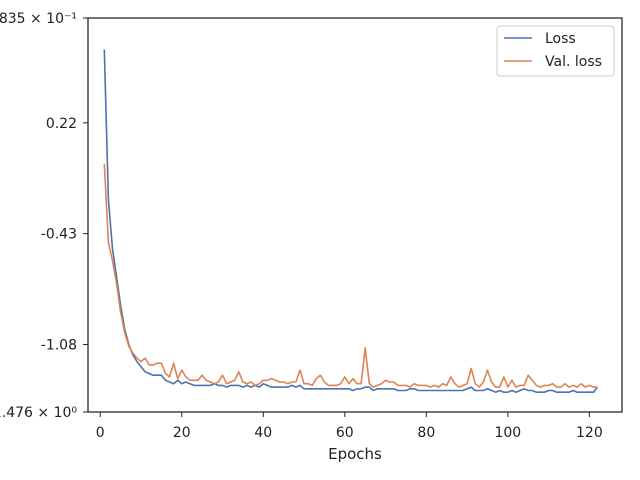 The height and width of the screenshot is (480, 640). What do you see at coordinates (507, 433) in the screenshot?
I see `x-tick-label: 100` at bounding box center [507, 433].